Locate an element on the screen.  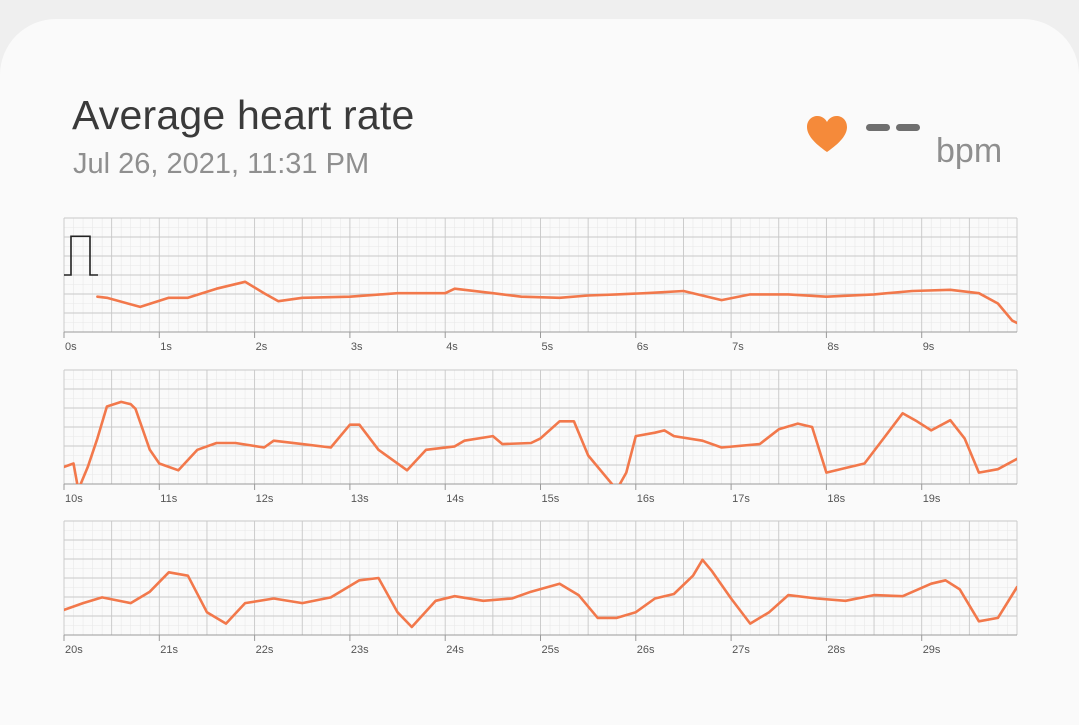
x-tick-label: 1s is located at coordinates (166, 347).